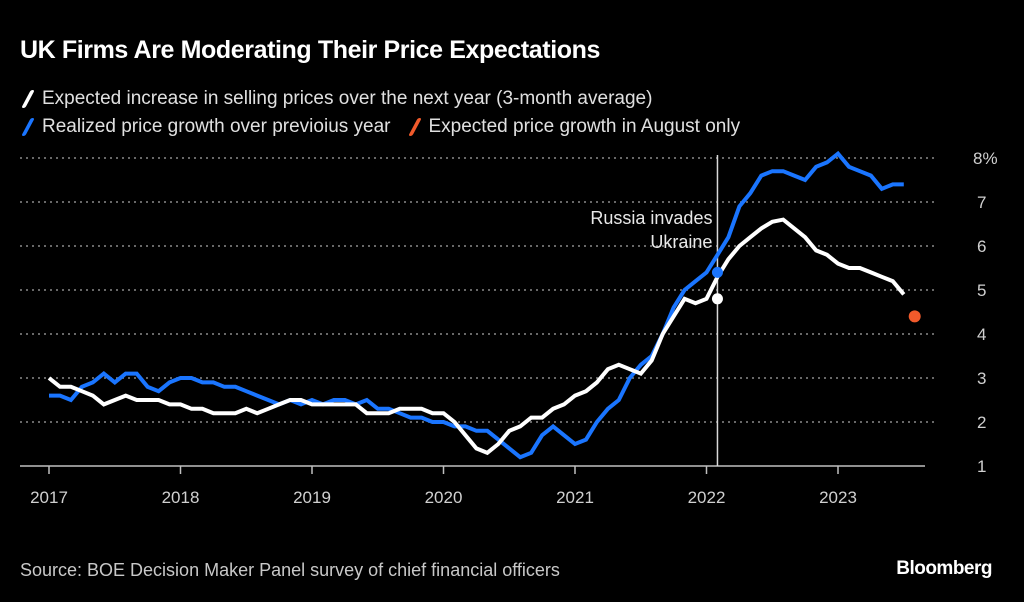 Image resolution: width=1024 pixels, height=602 pixels. I want to click on y-tick-label: 4, so click(981, 334).